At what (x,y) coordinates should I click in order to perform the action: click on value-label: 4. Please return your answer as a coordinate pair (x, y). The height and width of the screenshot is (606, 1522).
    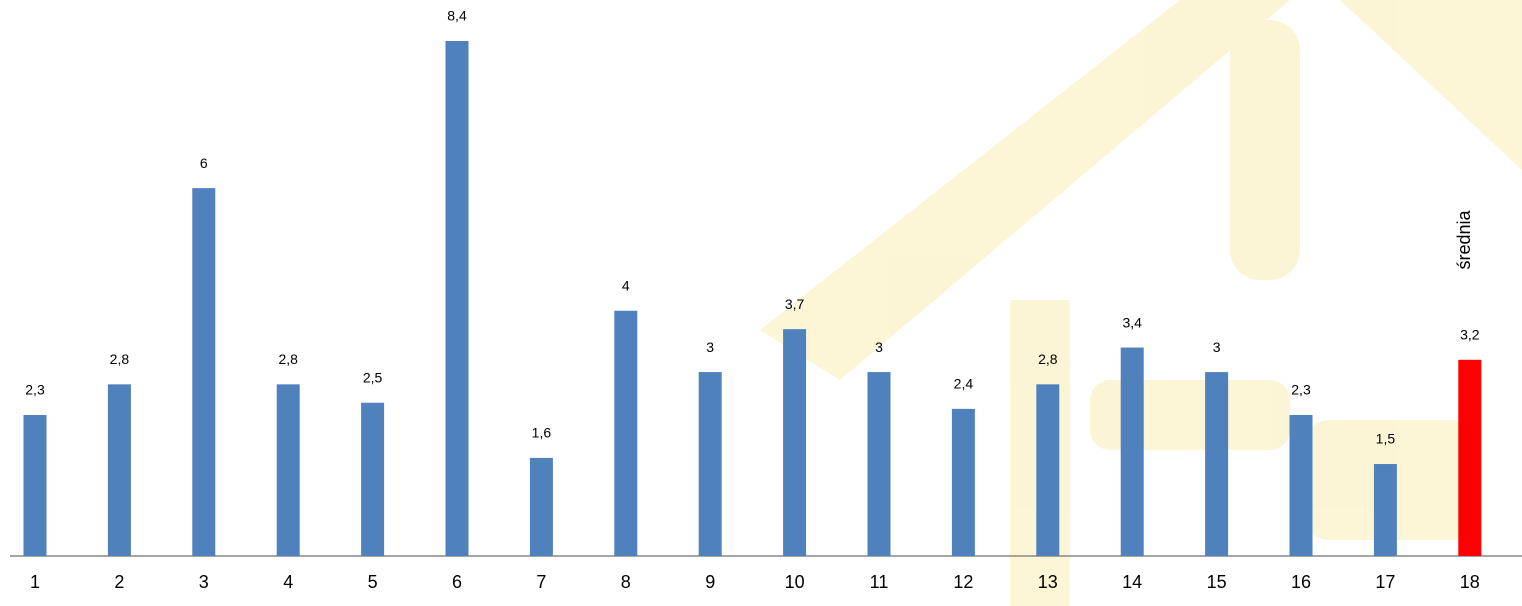
    Looking at the image, I should click on (626, 285).